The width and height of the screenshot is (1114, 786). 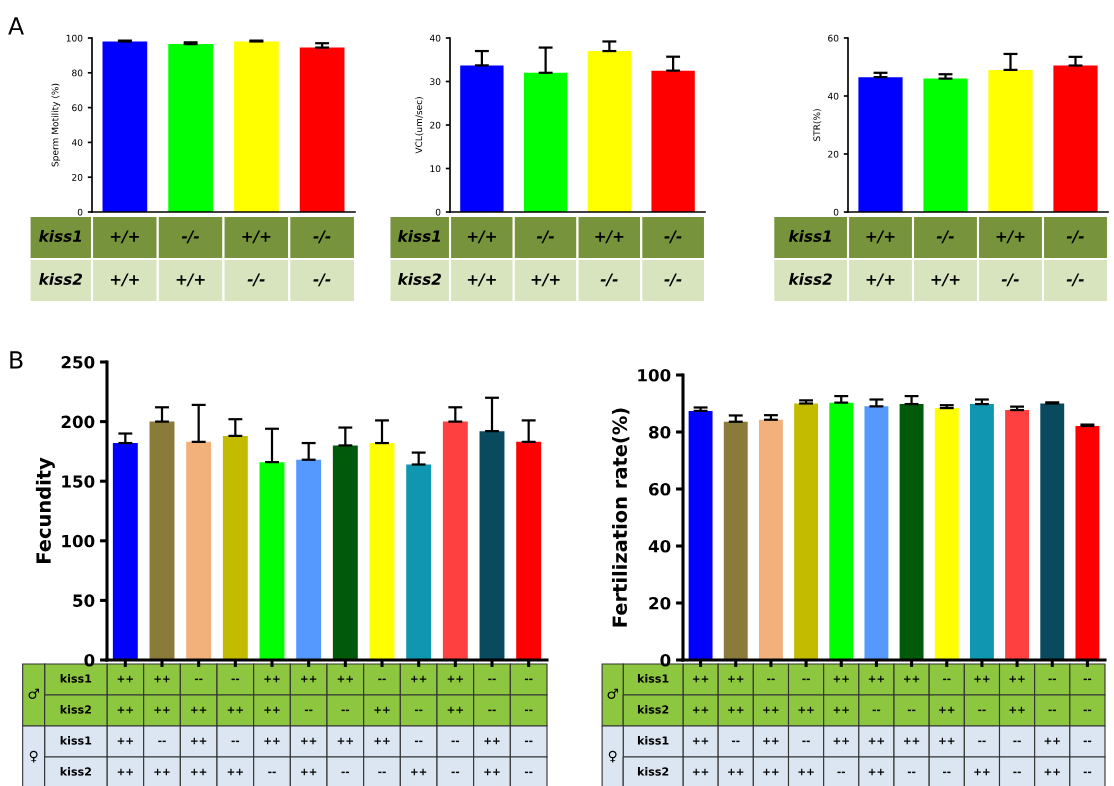 I want to click on category-label: ++ -- ++ ++, so click(x=876, y=725).